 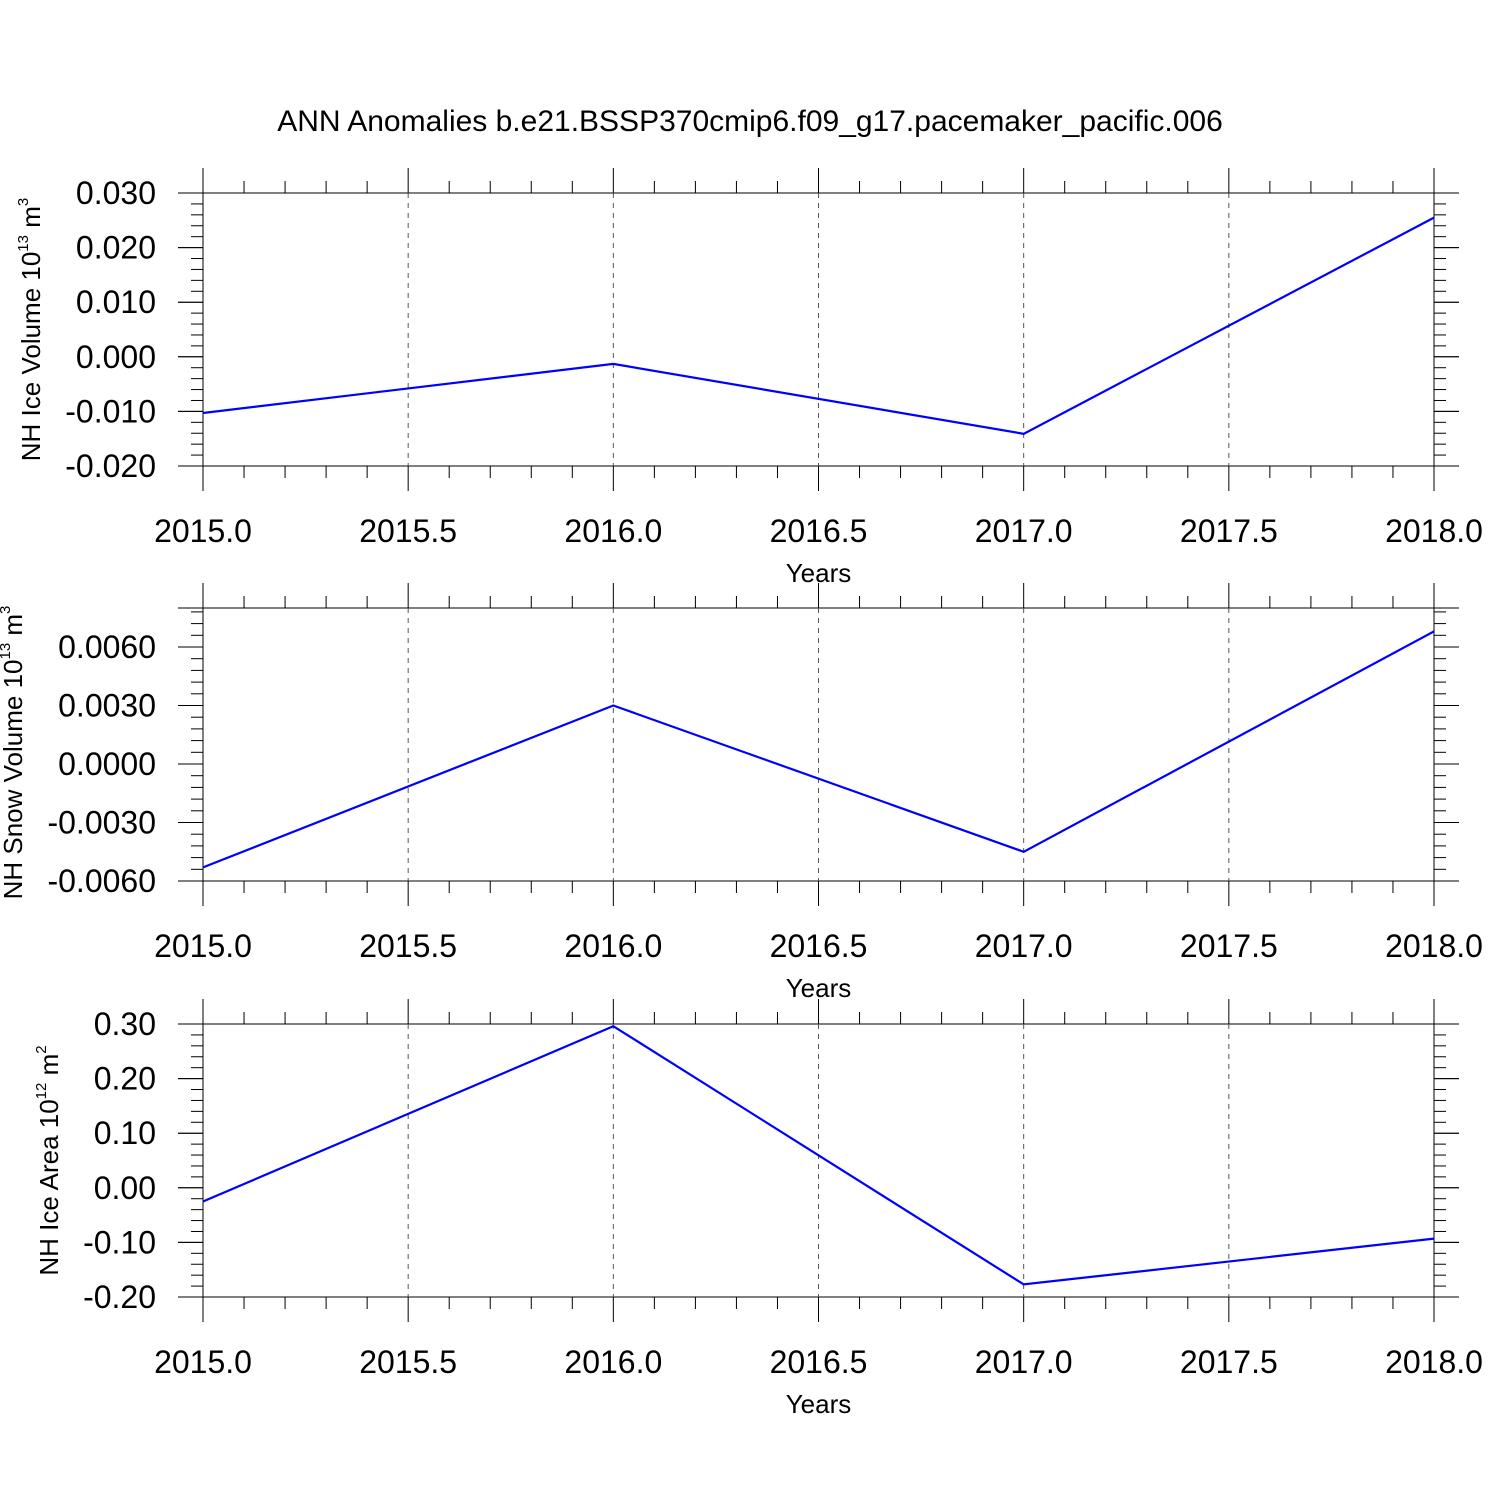 What do you see at coordinates (101, 881) in the screenshot?
I see `y-tick-label: -0.0060` at bounding box center [101, 881].